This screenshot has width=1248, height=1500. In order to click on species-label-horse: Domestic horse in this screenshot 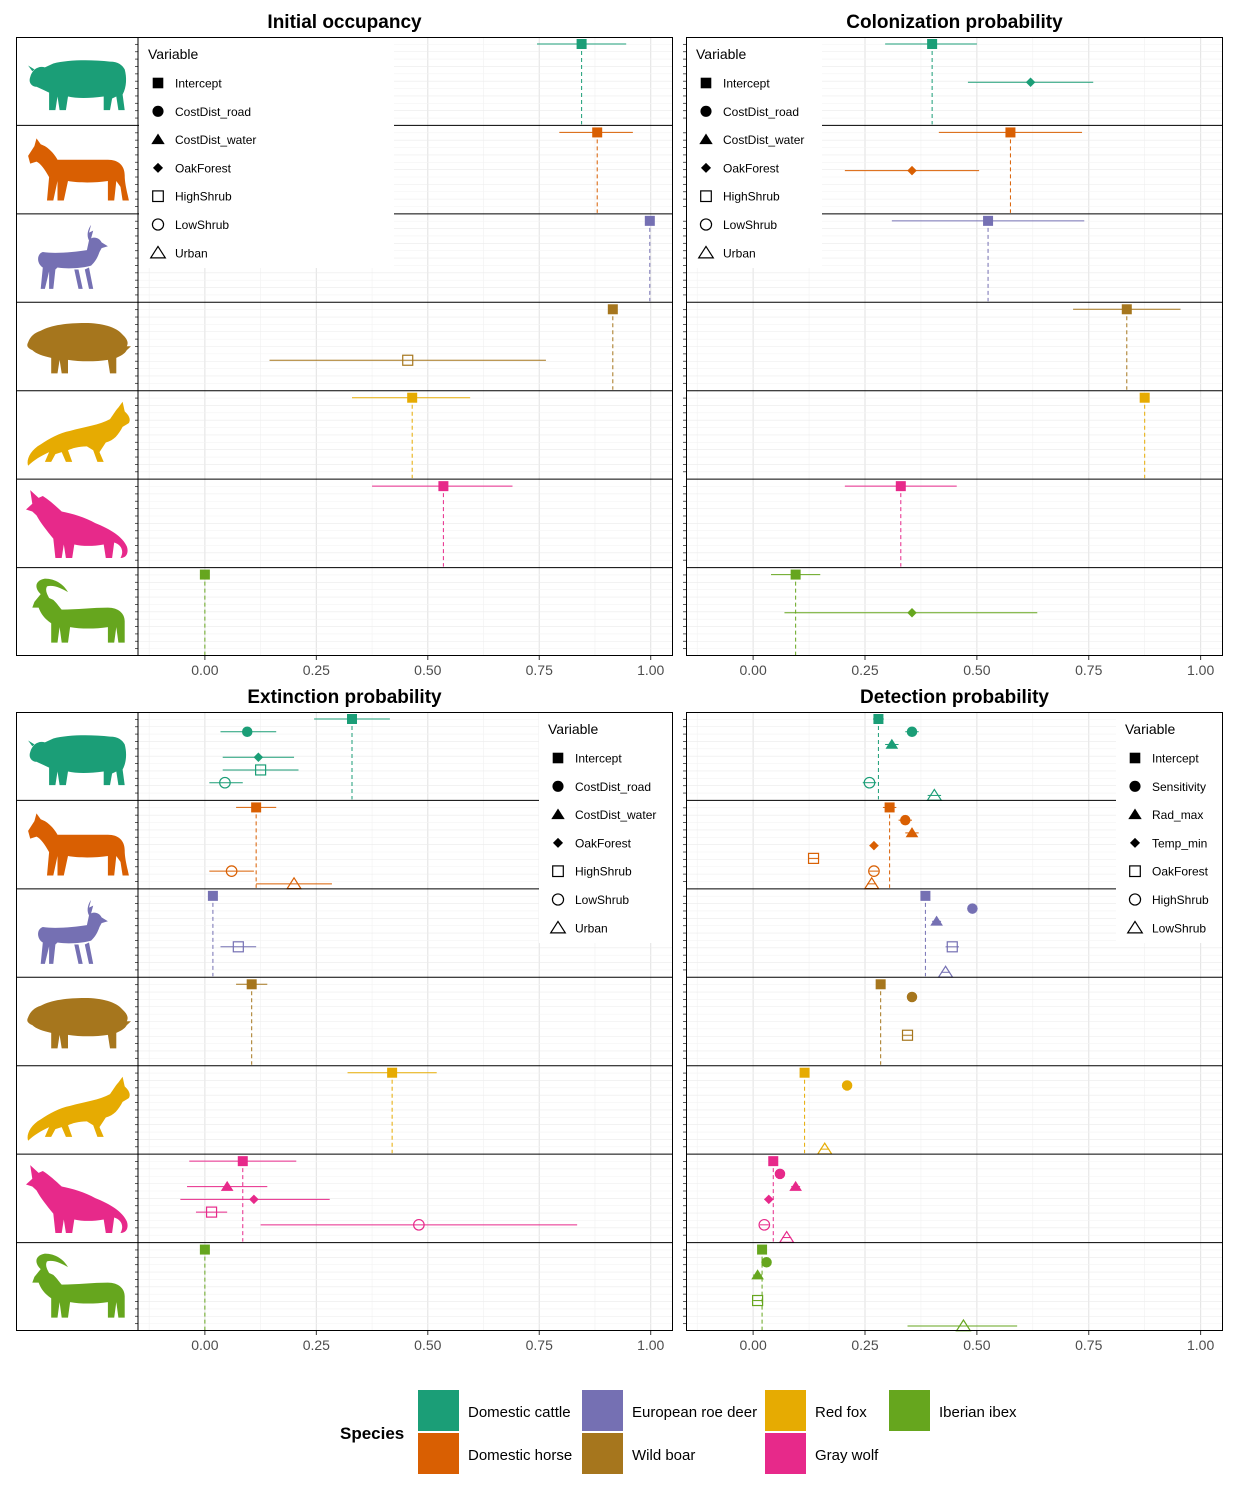, I will do `click(520, 1455)`.